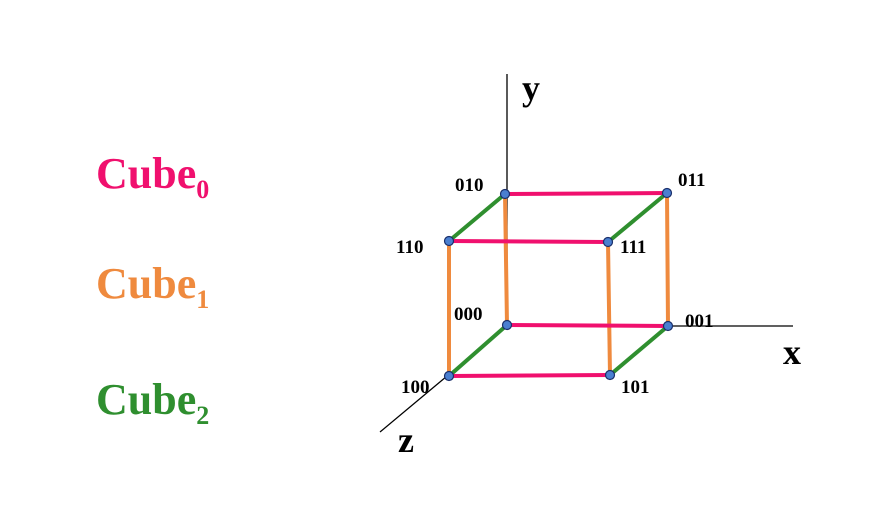 This screenshot has height=522, width=876. I want to click on x-axis-label: x, so click(792, 352).